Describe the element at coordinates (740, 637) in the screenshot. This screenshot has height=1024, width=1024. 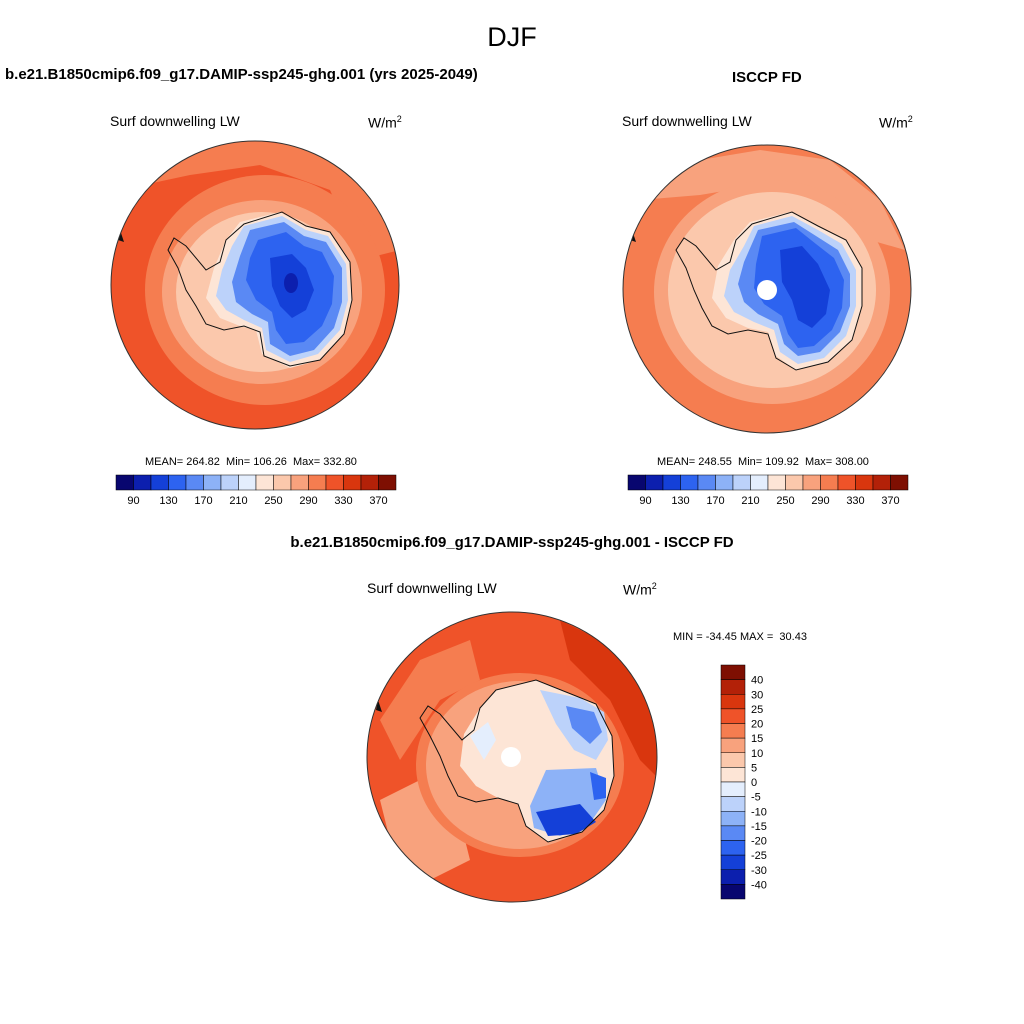
I see `panel3-stats: MIN = -34.45 MAX = 30.43` at that location.